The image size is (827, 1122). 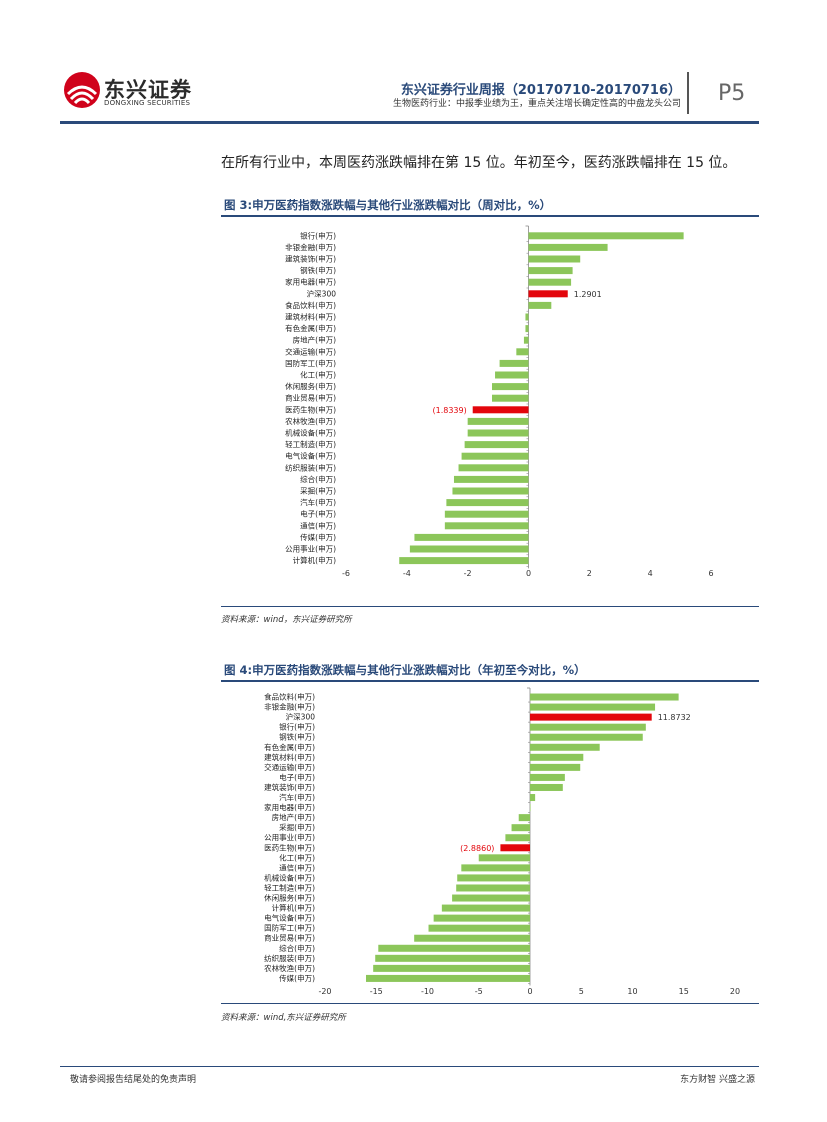 What do you see at coordinates (82, 90) in the screenshot?
I see `company-logo` at bounding box center [82, 90].